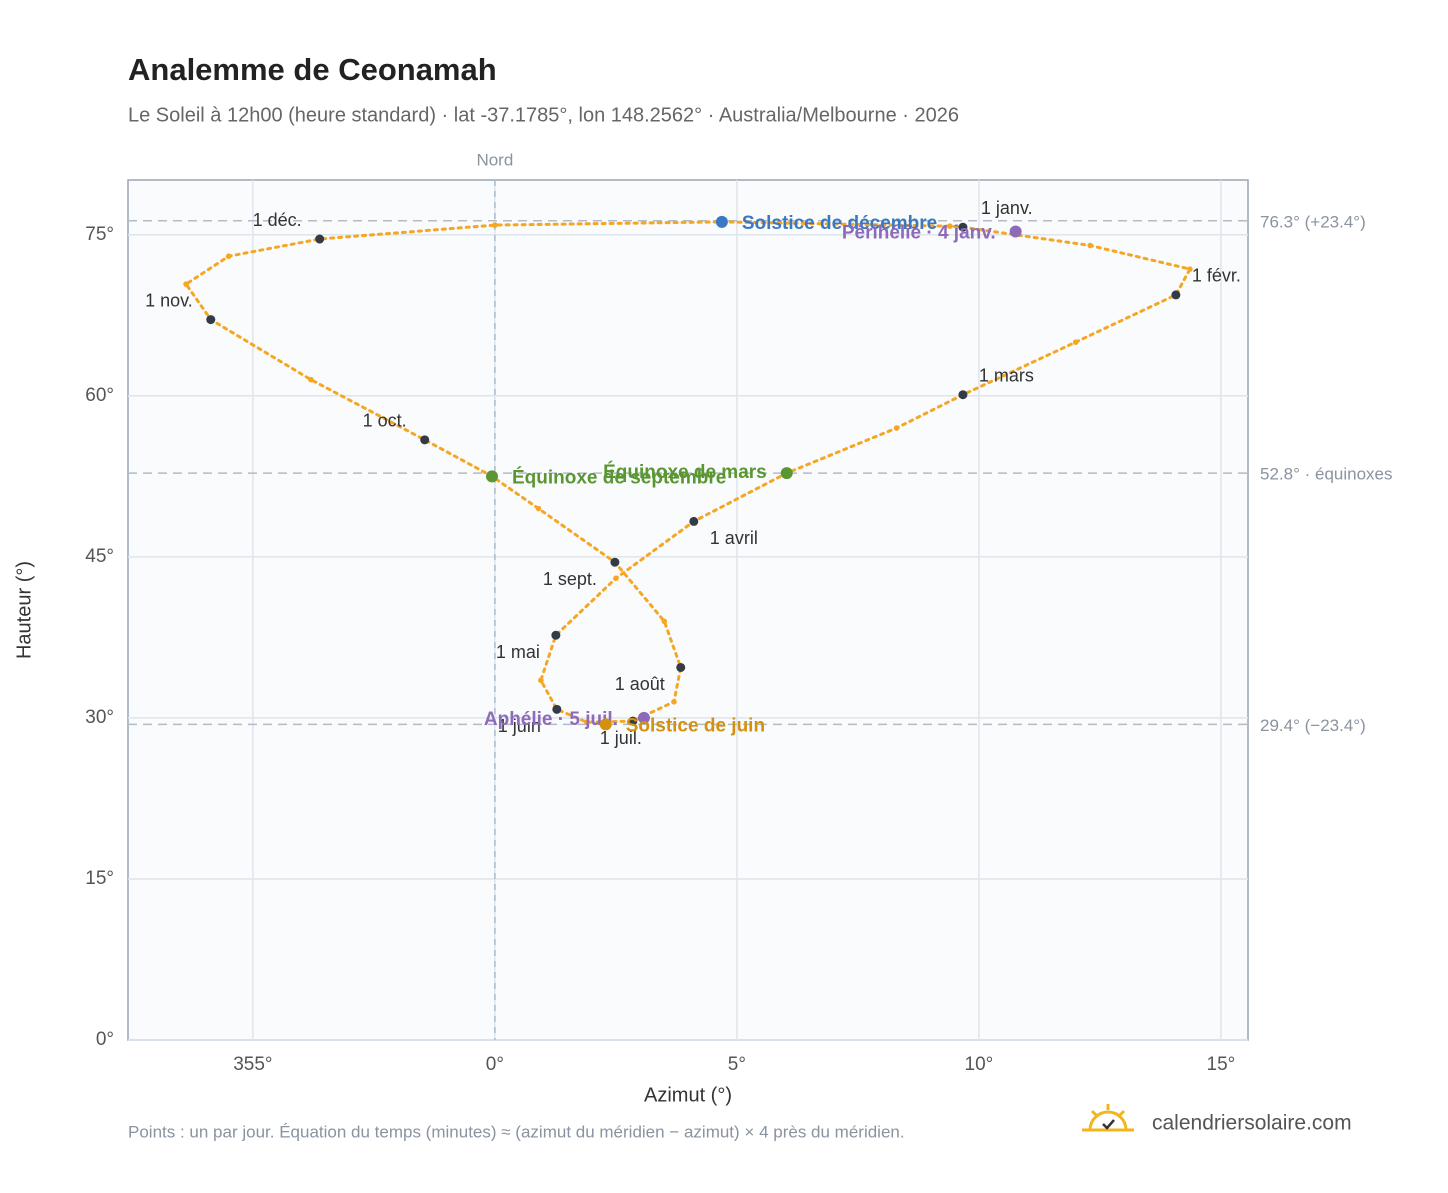 The width and height of the screenshot is (1448, 1193). What do you see at coordinates (734, 538) in the screenshot?
I see `month-label: 1 avril` at bounding box center [734, 538].